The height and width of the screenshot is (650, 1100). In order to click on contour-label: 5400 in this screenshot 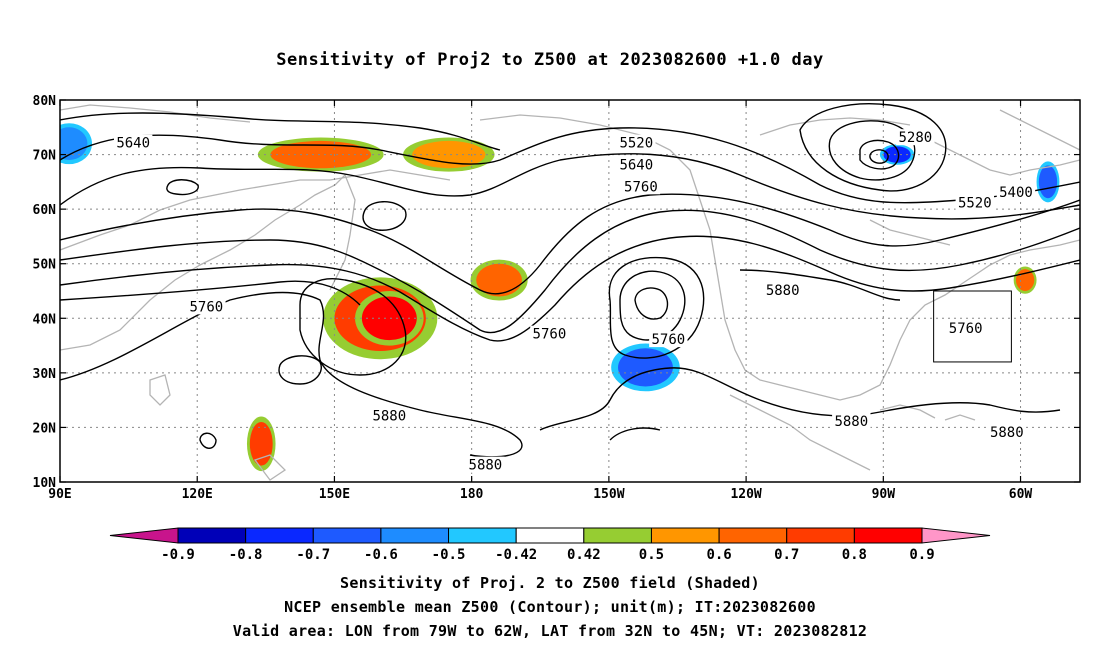, I will do `click(1016, 193)`.